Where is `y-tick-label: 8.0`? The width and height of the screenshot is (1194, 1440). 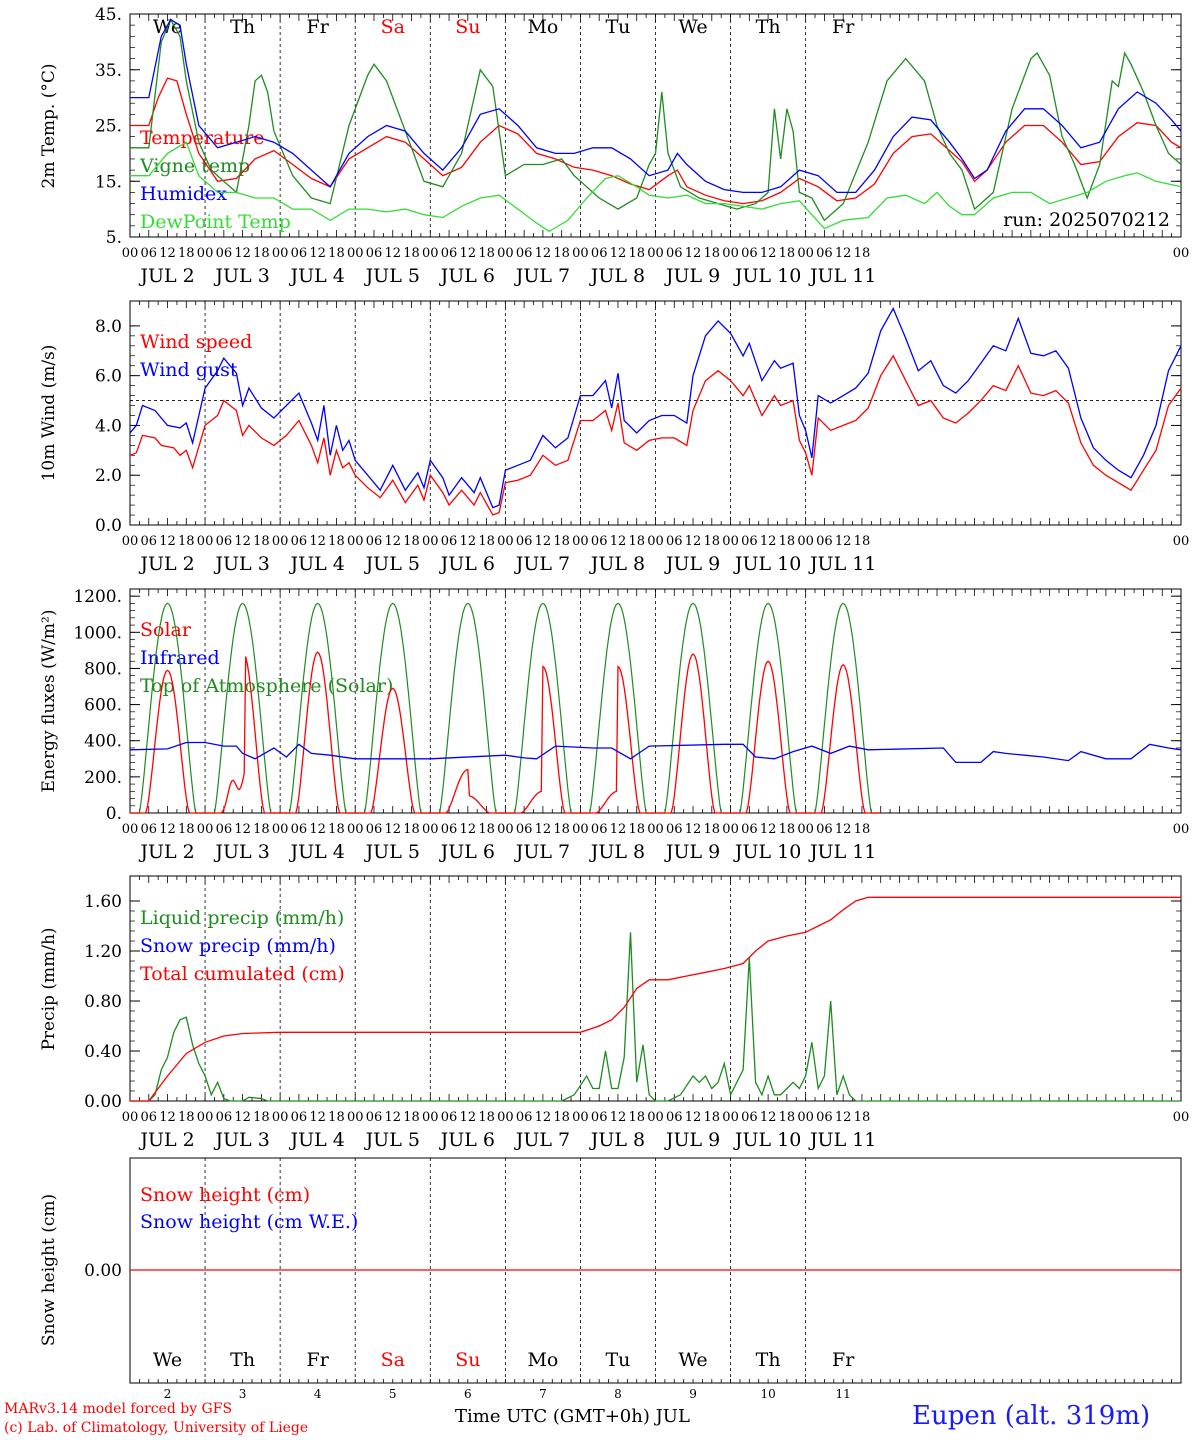
y-tick-label: 8.0 is located at coordinates (108, 327).